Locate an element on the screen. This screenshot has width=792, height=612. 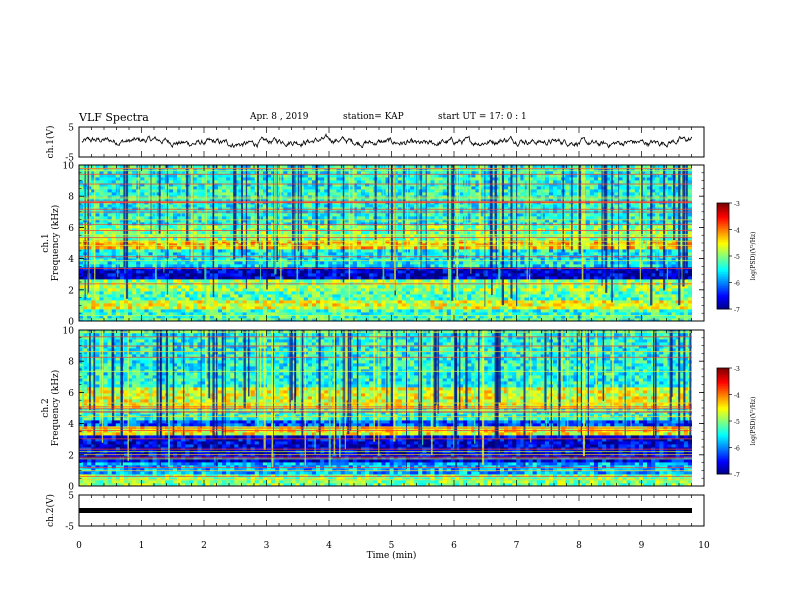
ch2-waveform-line is located at coordinates (385, 510).